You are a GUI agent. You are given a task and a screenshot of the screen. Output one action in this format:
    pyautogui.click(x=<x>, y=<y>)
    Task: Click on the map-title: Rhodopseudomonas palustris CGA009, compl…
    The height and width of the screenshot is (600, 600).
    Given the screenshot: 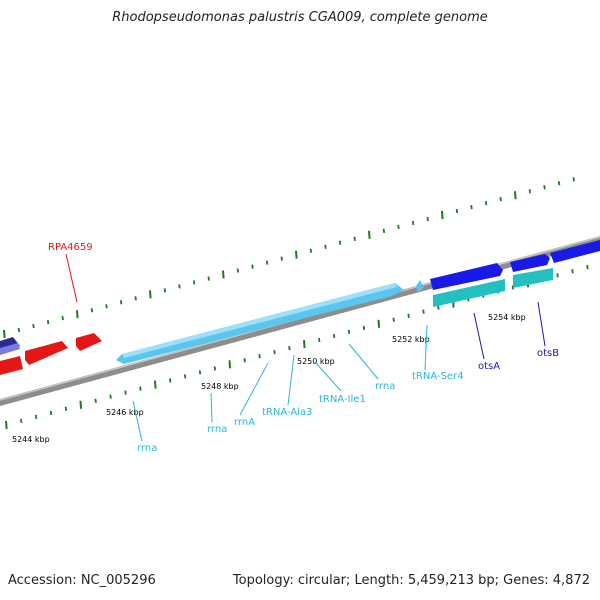 What is the action you would take?
    pyautogui.click(x=300, y=17)
    